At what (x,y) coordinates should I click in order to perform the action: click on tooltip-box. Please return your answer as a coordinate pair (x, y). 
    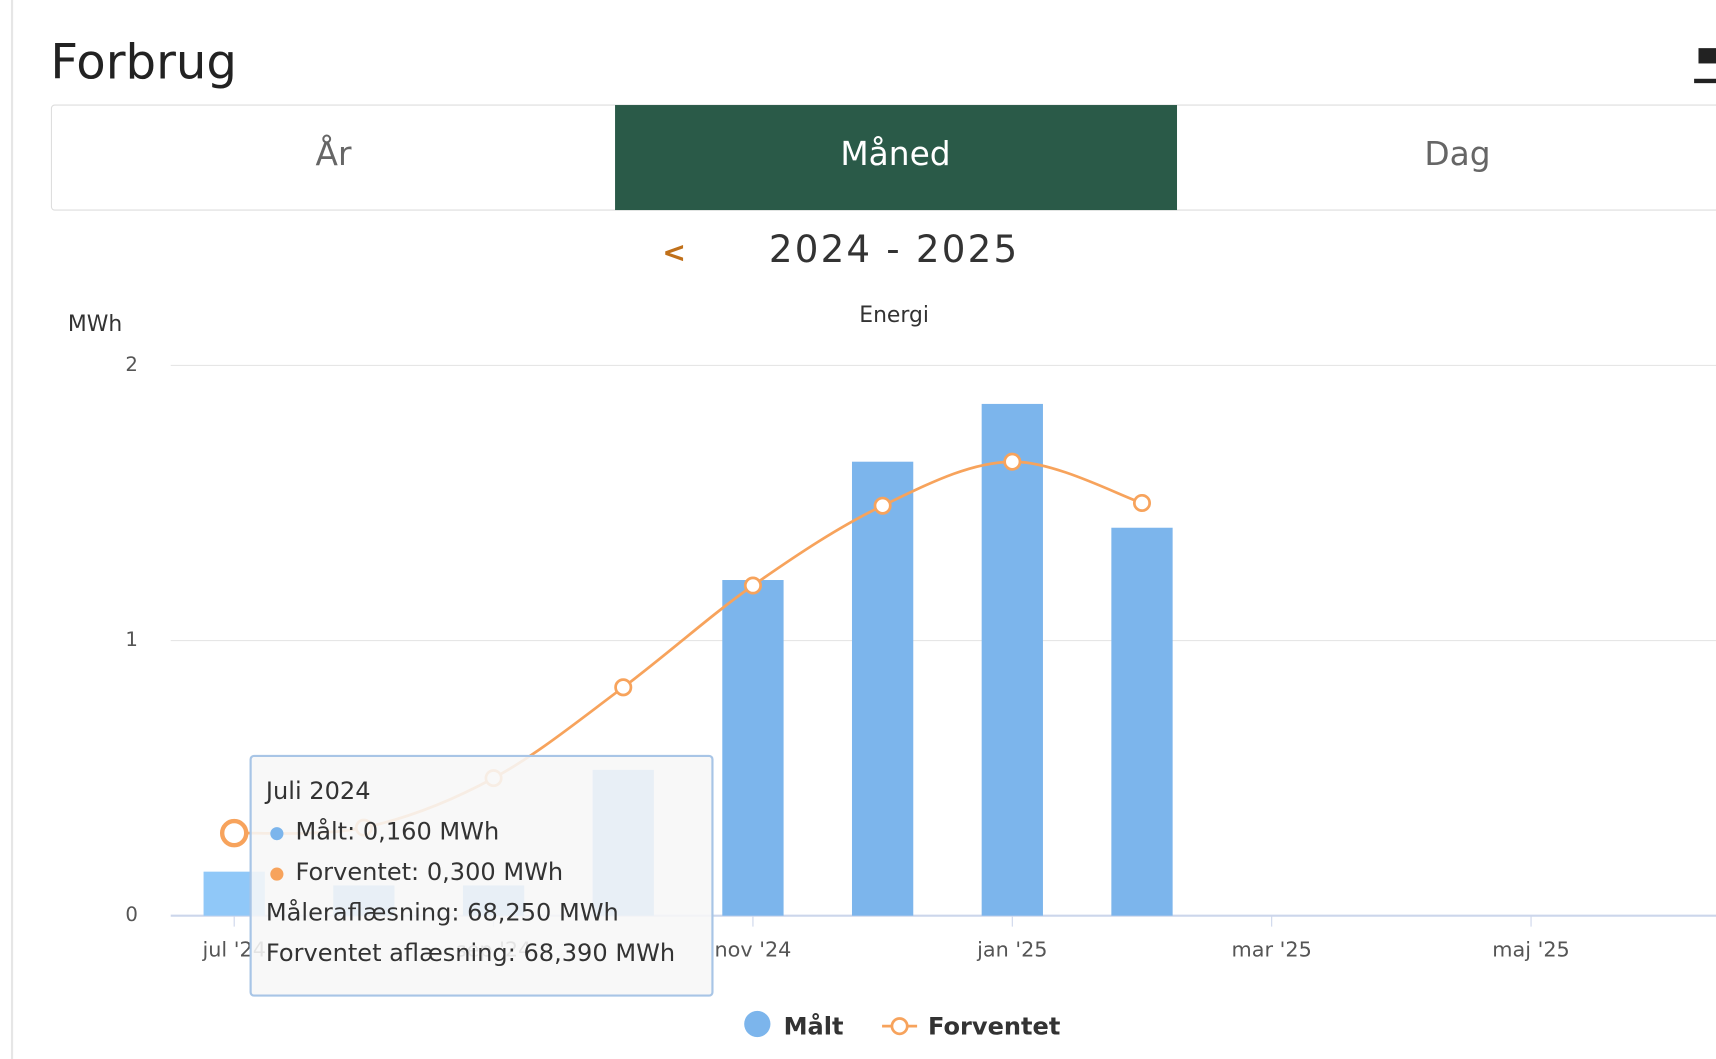
    Looking at the image, I should click on (481, 875).